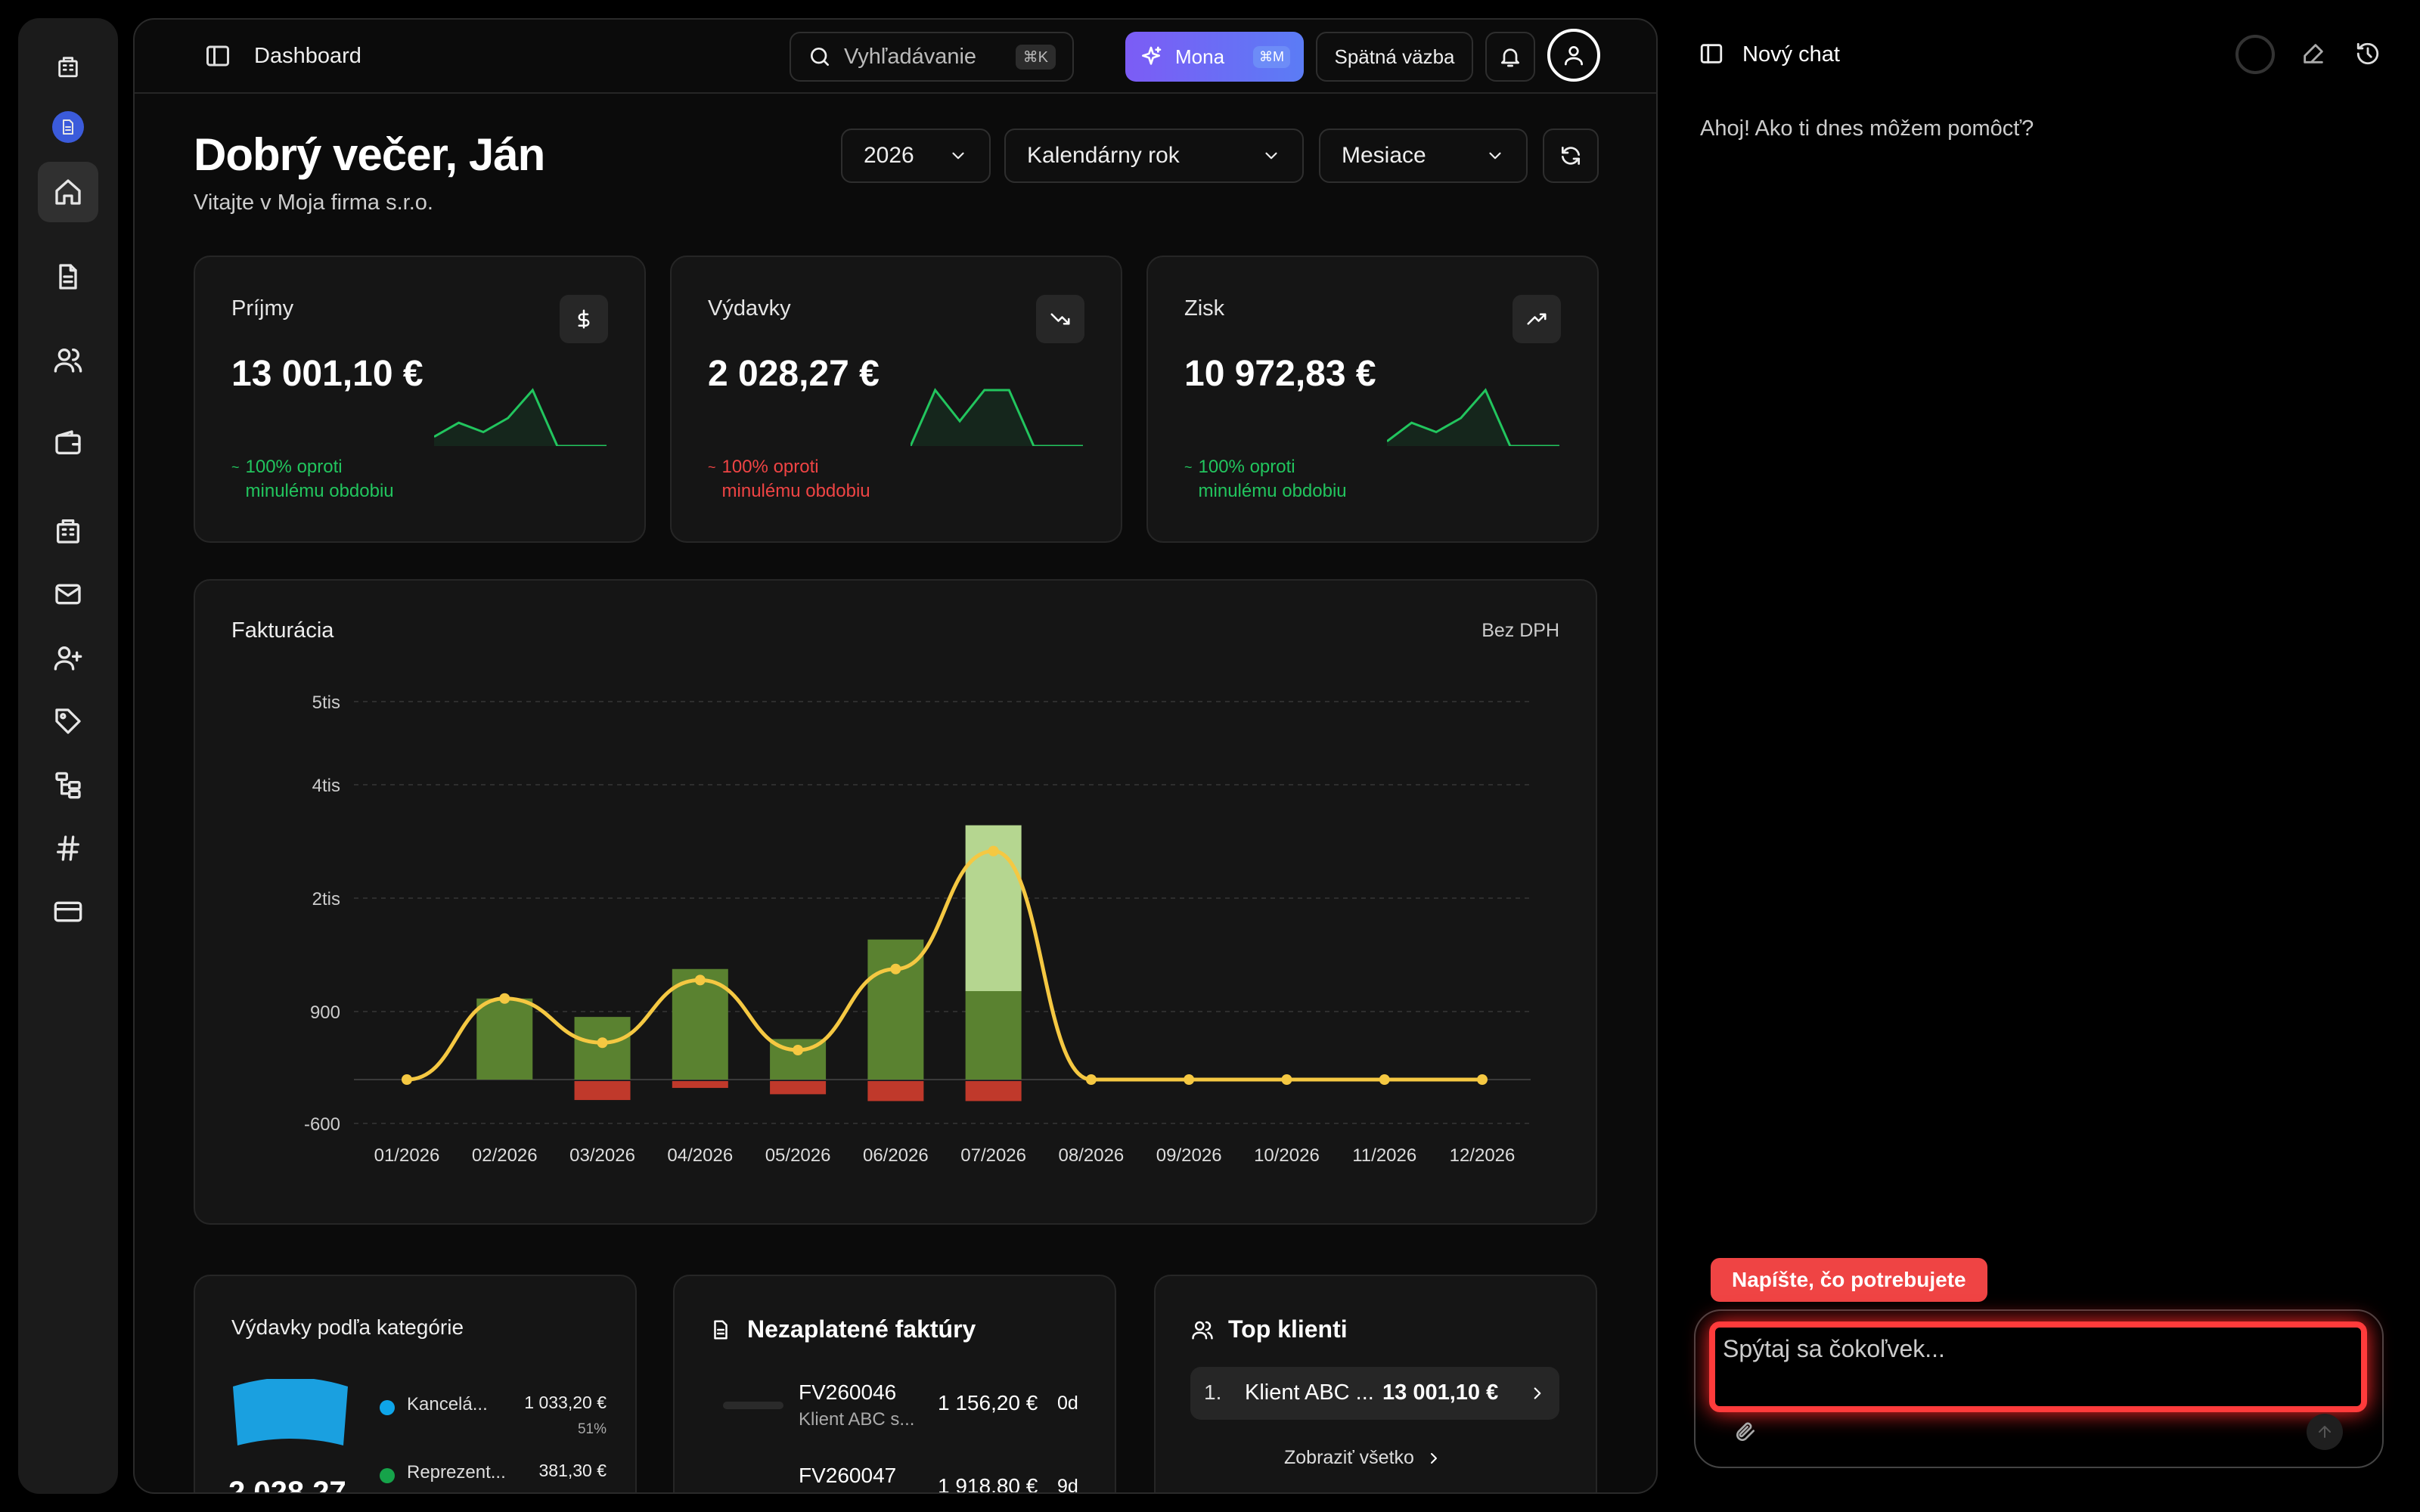 This screenshot has width=2420, height=1512. I want to click on loading-spinner-icon, so click(2255, 54).